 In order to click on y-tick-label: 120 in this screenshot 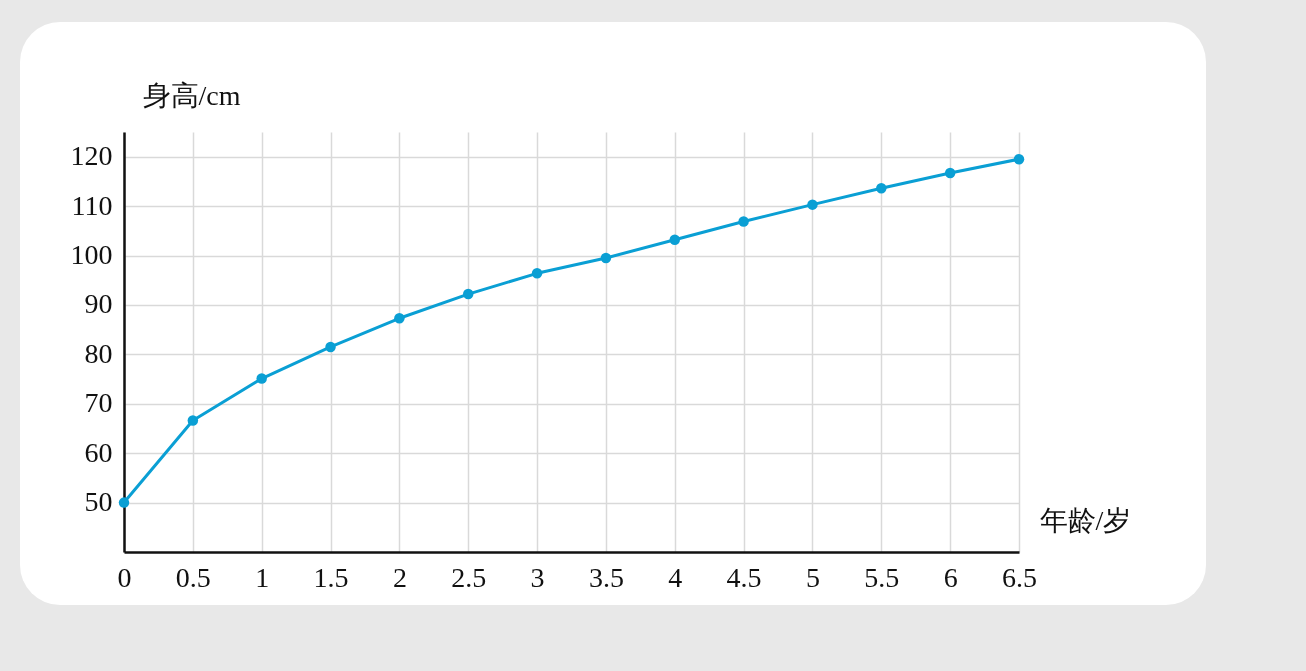, I will do `click(91, 156)`.